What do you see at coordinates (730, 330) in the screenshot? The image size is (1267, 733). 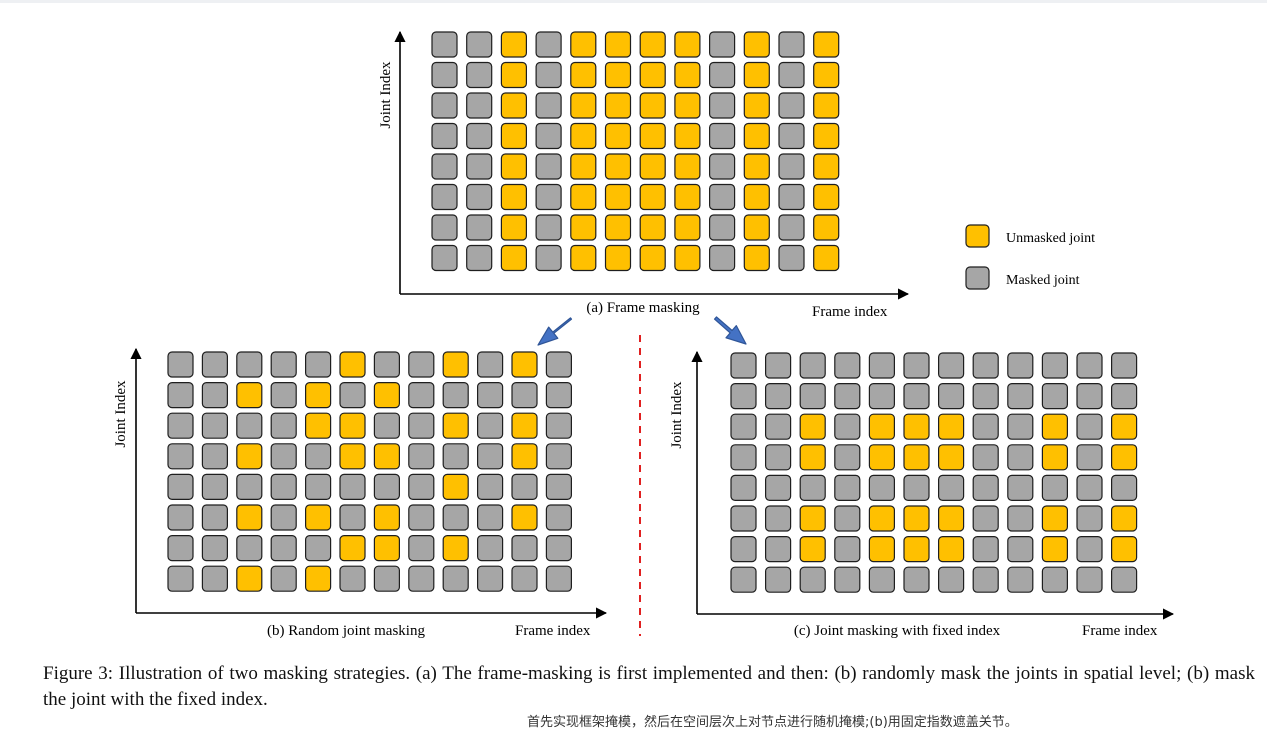 I see `arrow-to-panel-c` at bounding box center [730, 330].